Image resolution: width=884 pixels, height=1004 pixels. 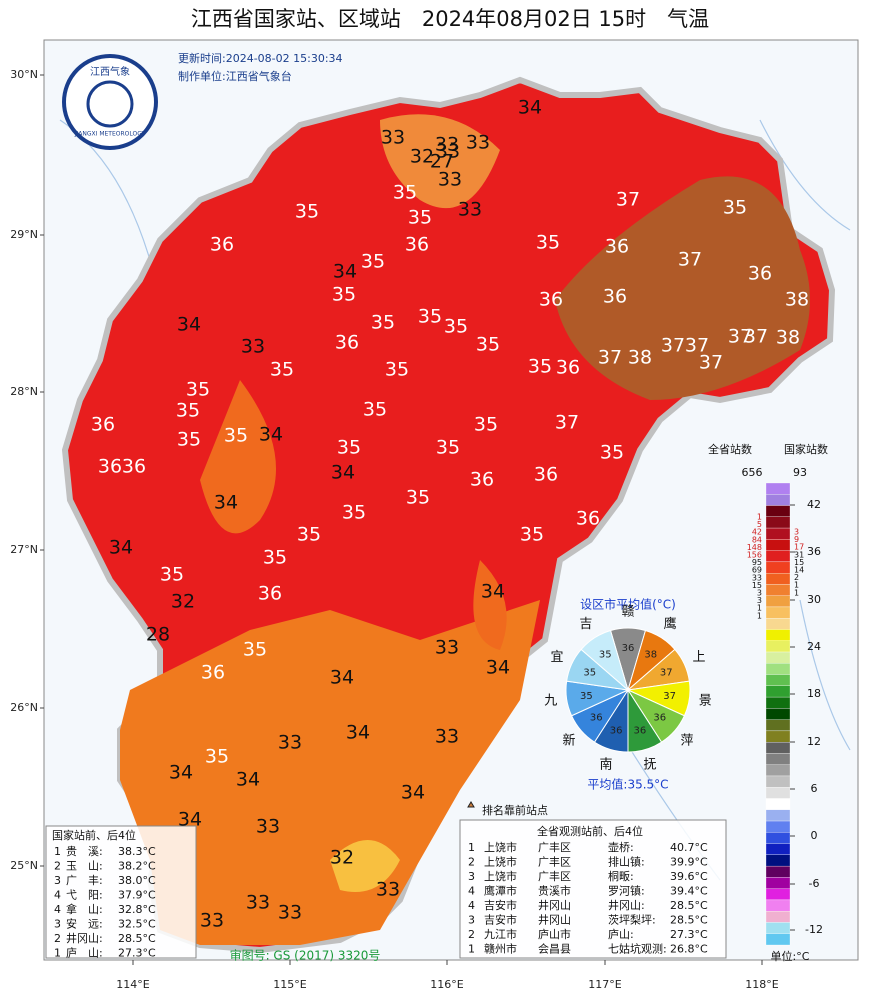 What do you see at coordinates (757, 577) in the screenshot?
I see `province-count: 33` at bounding box center [757, 577].